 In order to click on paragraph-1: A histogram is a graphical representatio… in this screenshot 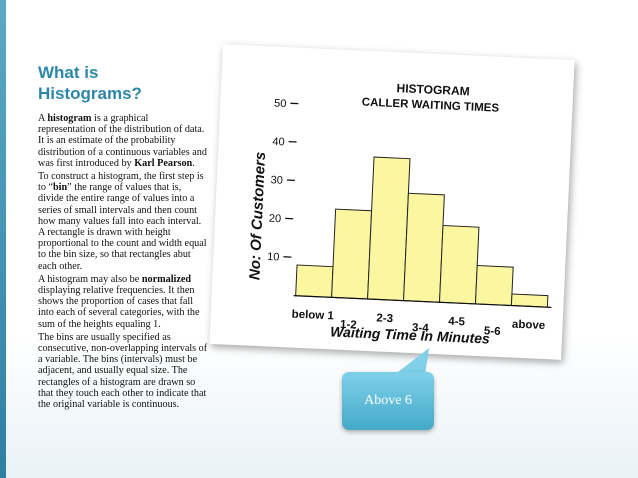, I will do `click(123, 141)`.